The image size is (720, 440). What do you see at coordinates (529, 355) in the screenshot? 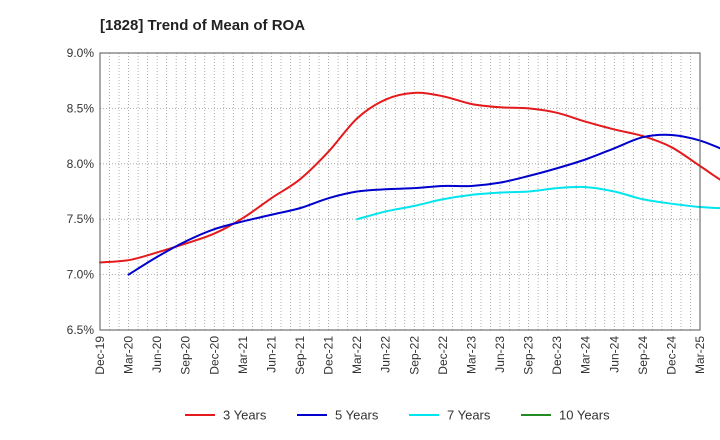
I see `x-tick-label: Sep-23` at bounding box center [529, 355].